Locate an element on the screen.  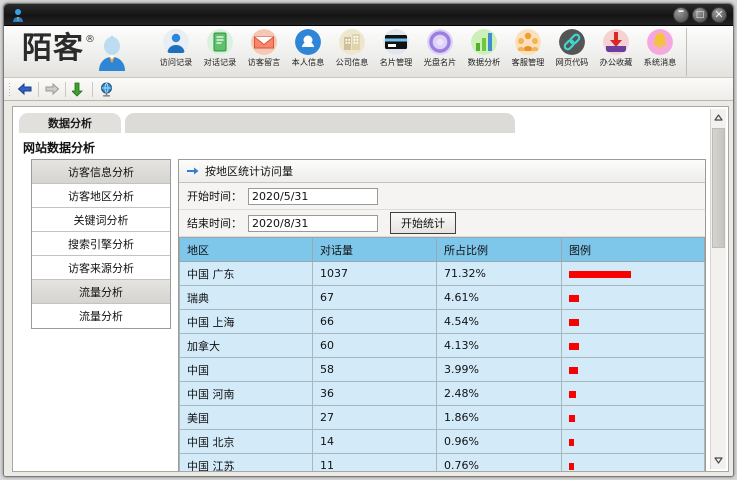
toolbar-item-7: 光盘名片 is located at coordinates (440, 48).